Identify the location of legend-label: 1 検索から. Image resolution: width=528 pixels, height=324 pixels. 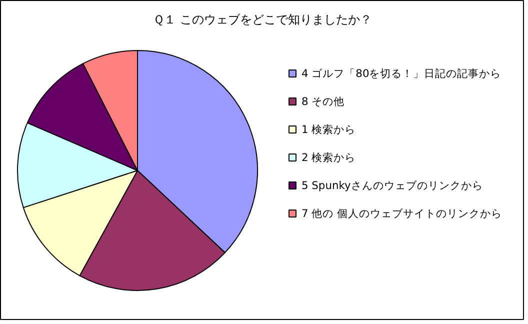
(329, 129).